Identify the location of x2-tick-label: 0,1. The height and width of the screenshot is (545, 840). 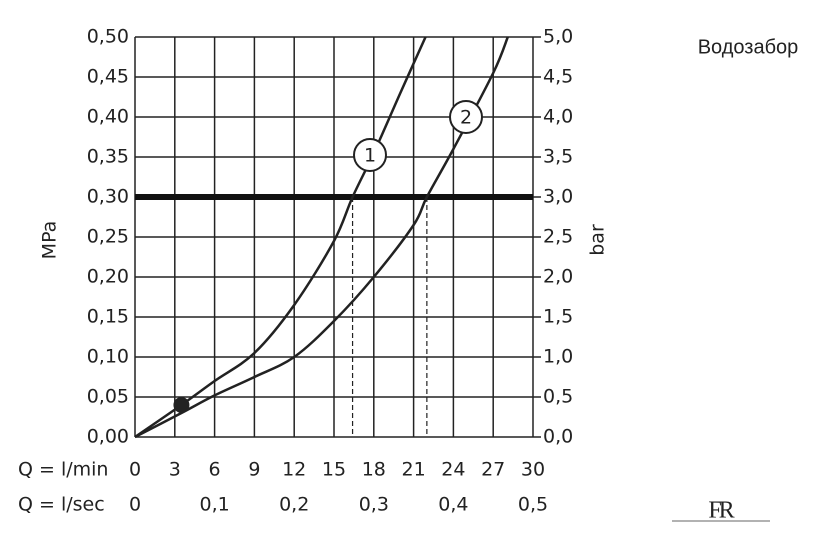
(214, 505).